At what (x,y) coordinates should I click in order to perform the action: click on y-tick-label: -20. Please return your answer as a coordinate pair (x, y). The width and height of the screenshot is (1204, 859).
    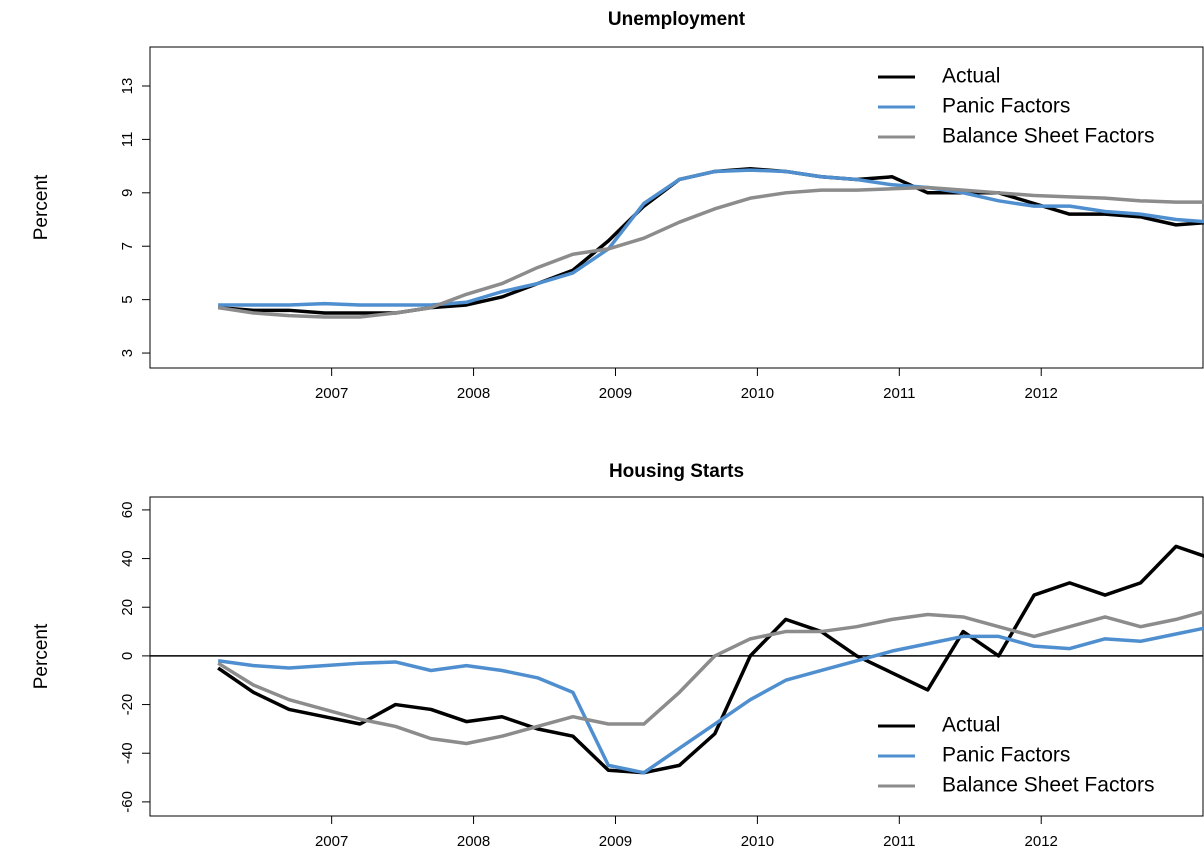
    Looking at the image, I should click on (127, 705).